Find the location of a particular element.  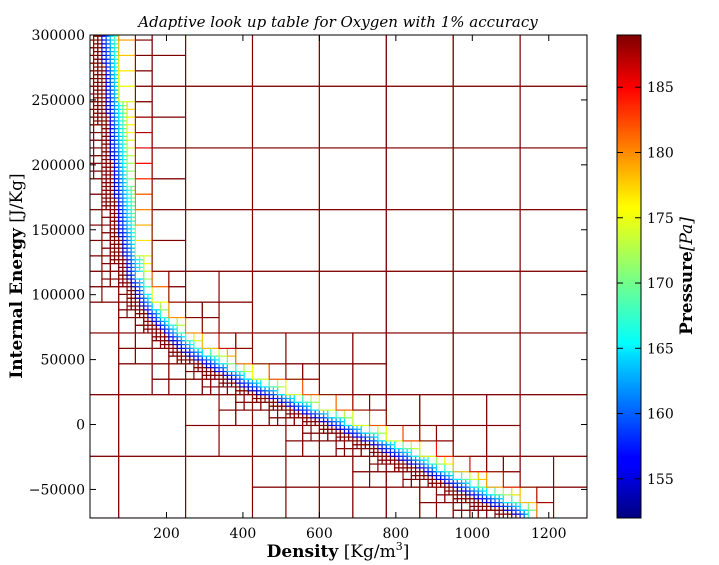

x-axis-label: Density [Kg/m3] is located at coordinates (338, 551).